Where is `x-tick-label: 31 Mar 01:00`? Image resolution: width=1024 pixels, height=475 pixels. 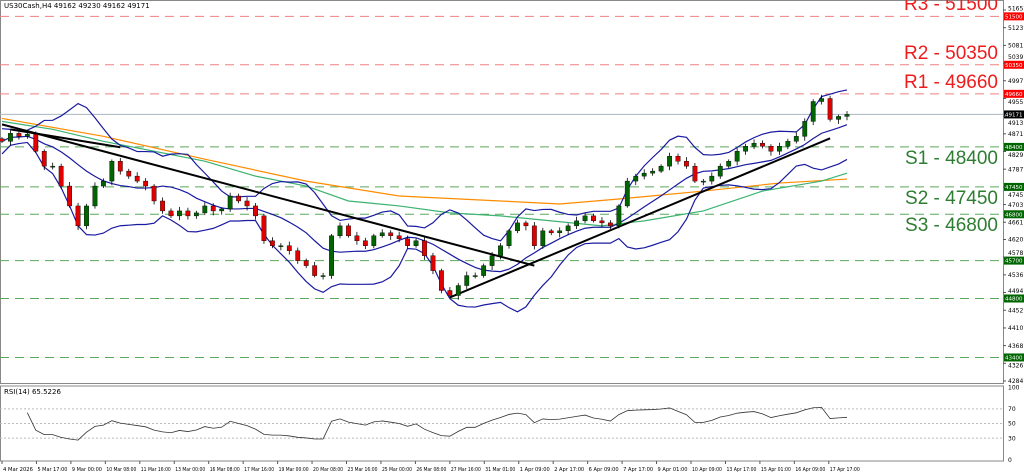
x-tick-label: 31 Mar 01:00 is located at coordinates (500, 470).